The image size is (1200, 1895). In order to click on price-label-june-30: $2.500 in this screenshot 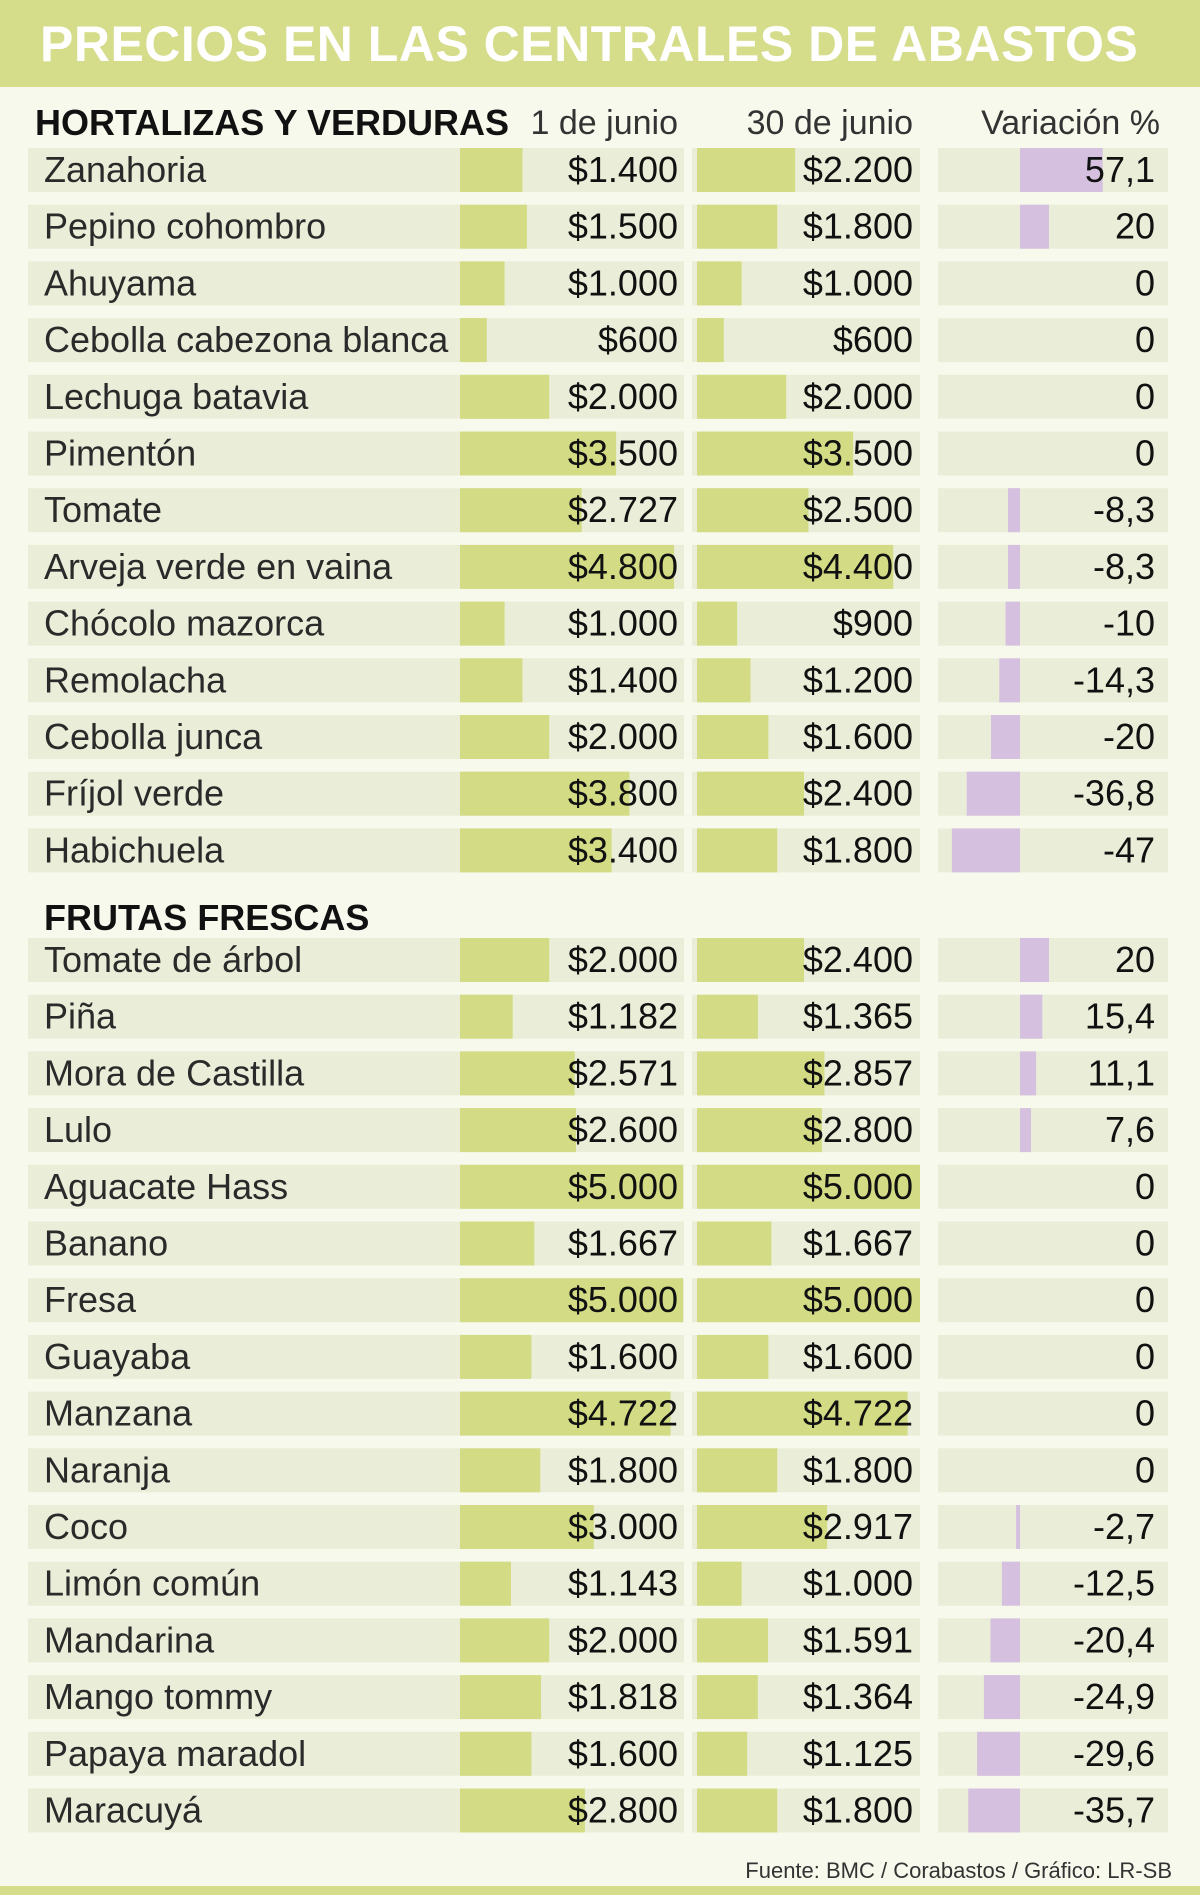, I will do `click(858, 509)`.